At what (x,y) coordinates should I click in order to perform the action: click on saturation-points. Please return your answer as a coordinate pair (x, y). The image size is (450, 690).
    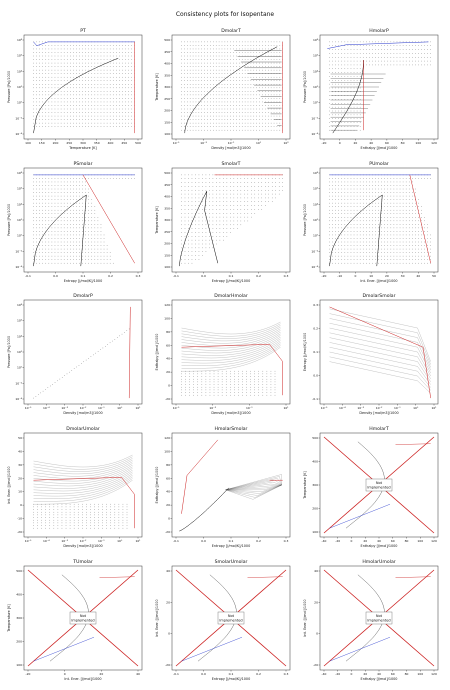
    Looking at the image, I should click on (81, 363).